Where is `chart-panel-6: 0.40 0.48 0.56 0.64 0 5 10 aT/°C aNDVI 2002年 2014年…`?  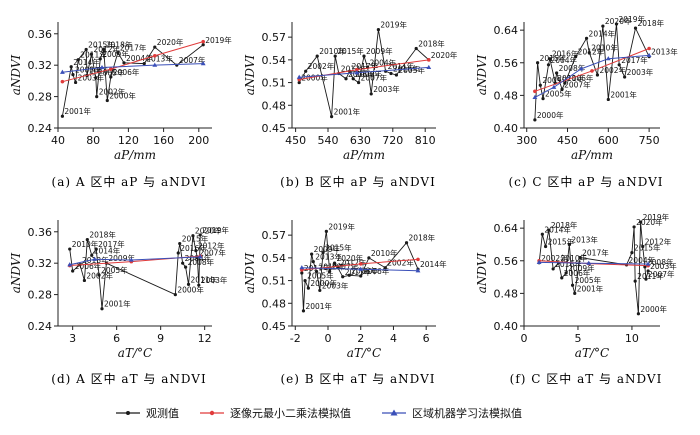
chart-panel-6: 0.40 0.48 0.56 0.64 0 5 10 aT/°C aNDVI 2002年 2014年… is located at coordinates (576, 299).